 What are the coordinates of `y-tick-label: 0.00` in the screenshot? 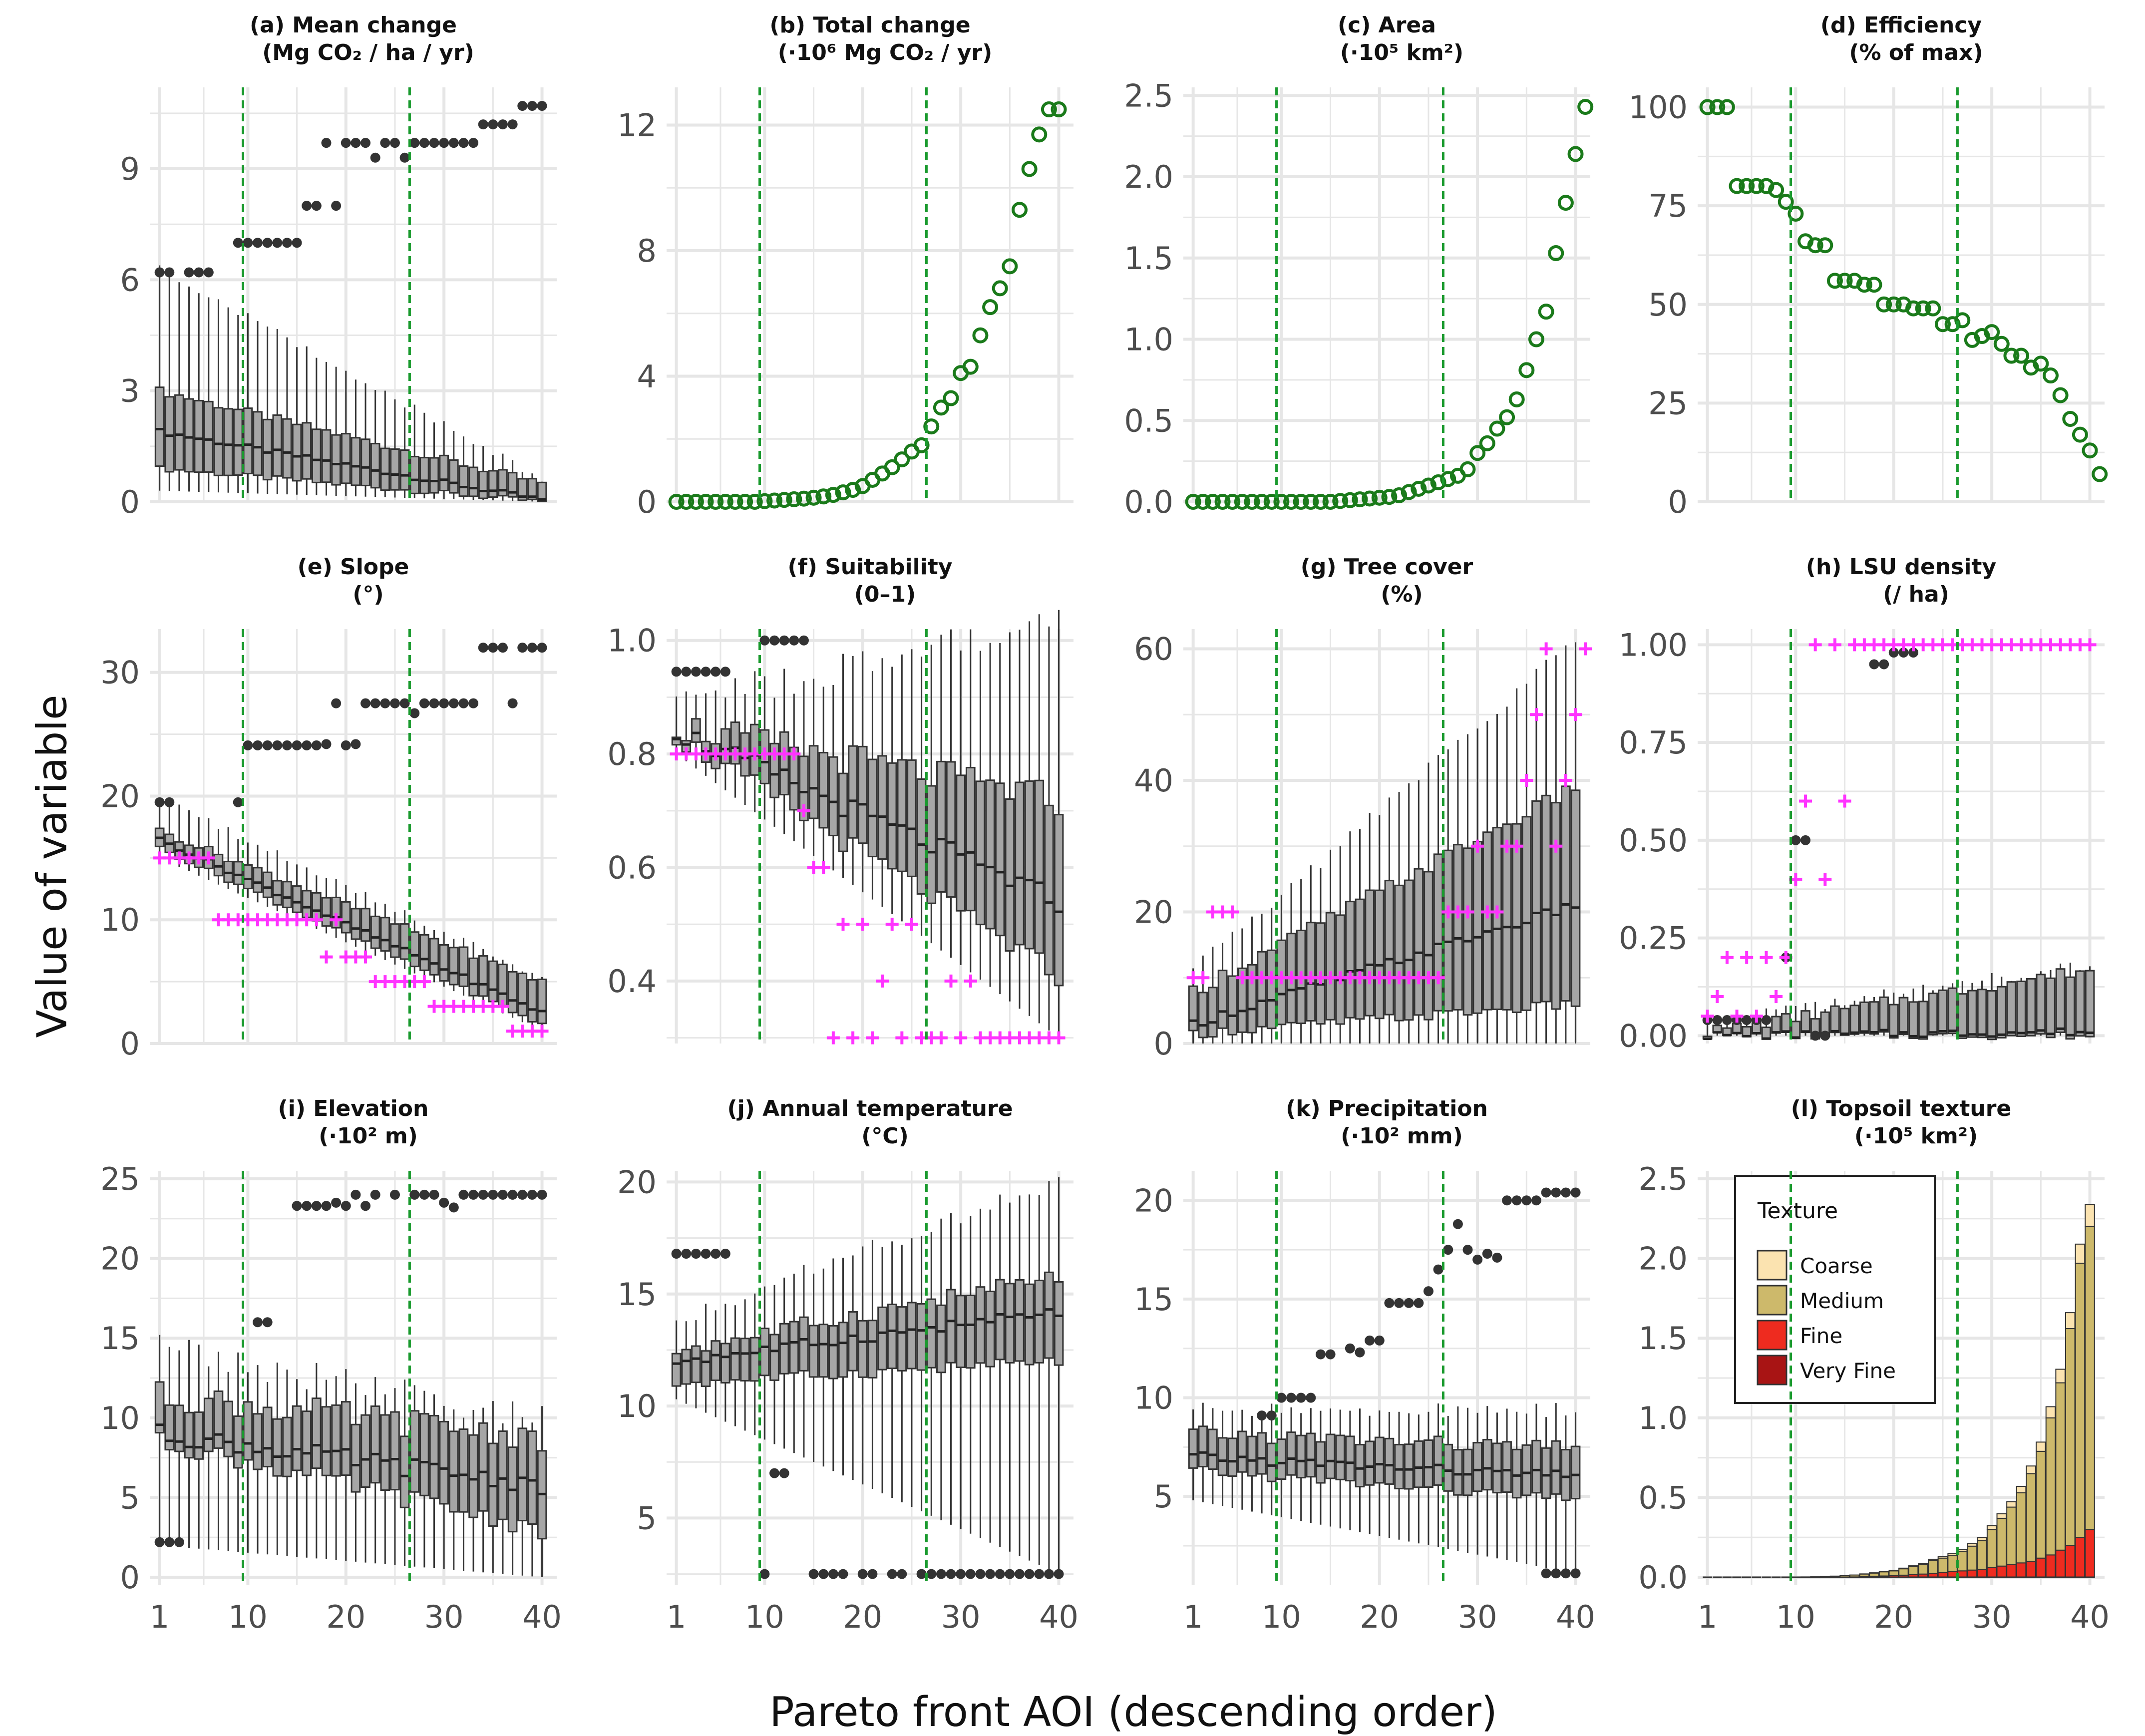 It's located at (1653, 1036).